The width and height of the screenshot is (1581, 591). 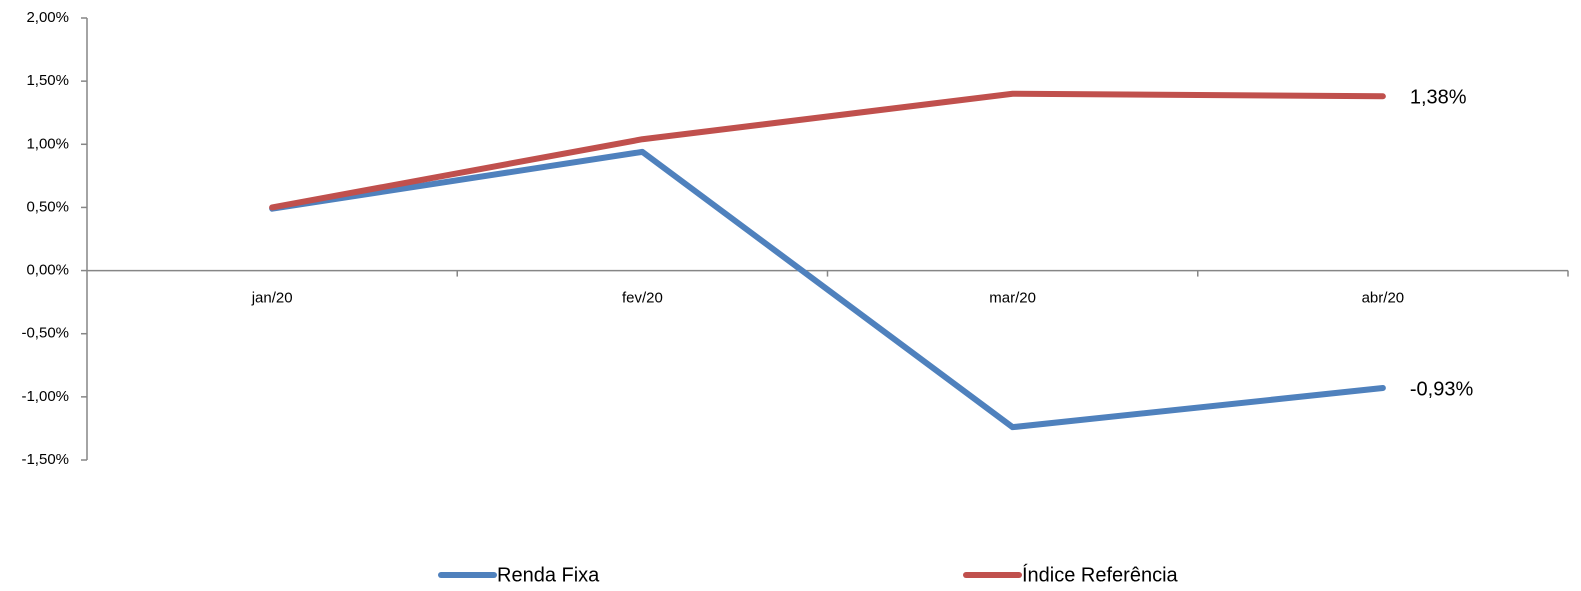 What do you see at coordinates (47, 143) in the screenshot?
I see `y-tick-label: 1,00%` at bounding box center [47, 143].